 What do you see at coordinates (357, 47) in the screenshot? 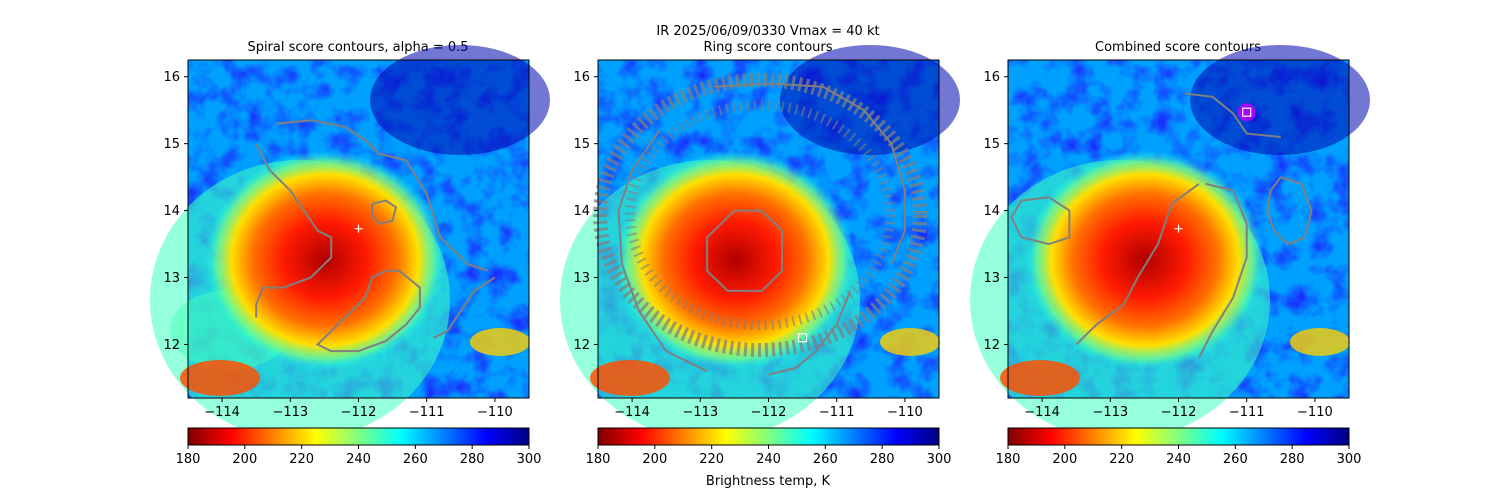
I see `panel-title: Spiral score contours, alpha = 0.5` at bounding box center [357, 47].